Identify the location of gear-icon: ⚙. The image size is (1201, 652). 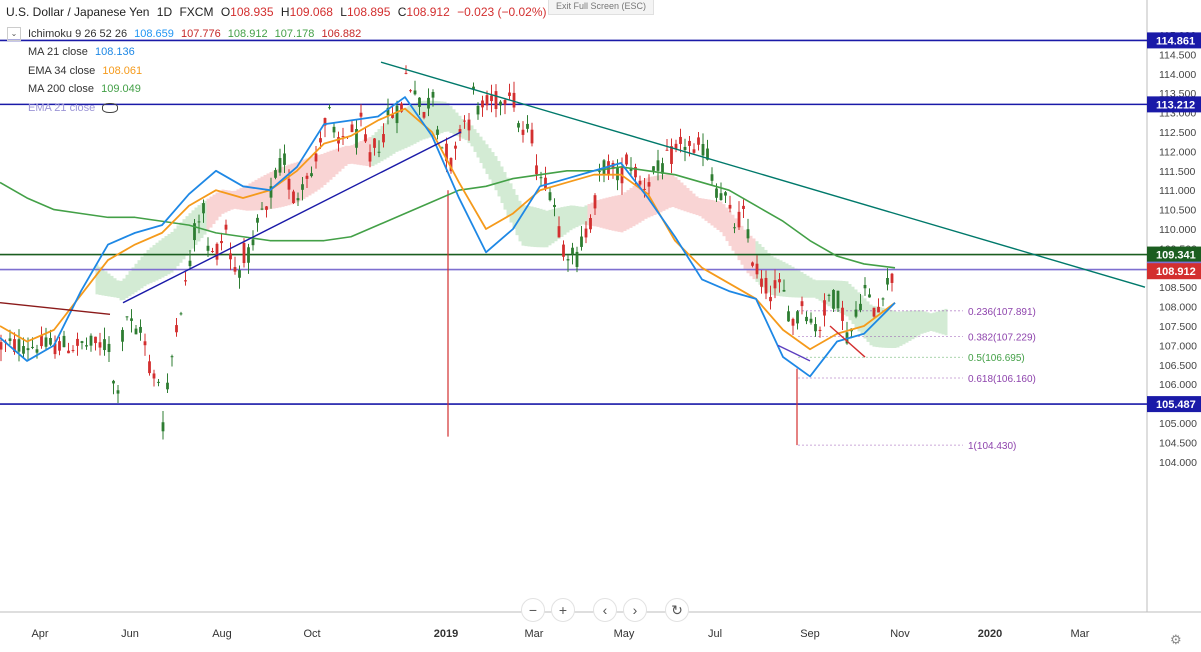
(1176, 639).